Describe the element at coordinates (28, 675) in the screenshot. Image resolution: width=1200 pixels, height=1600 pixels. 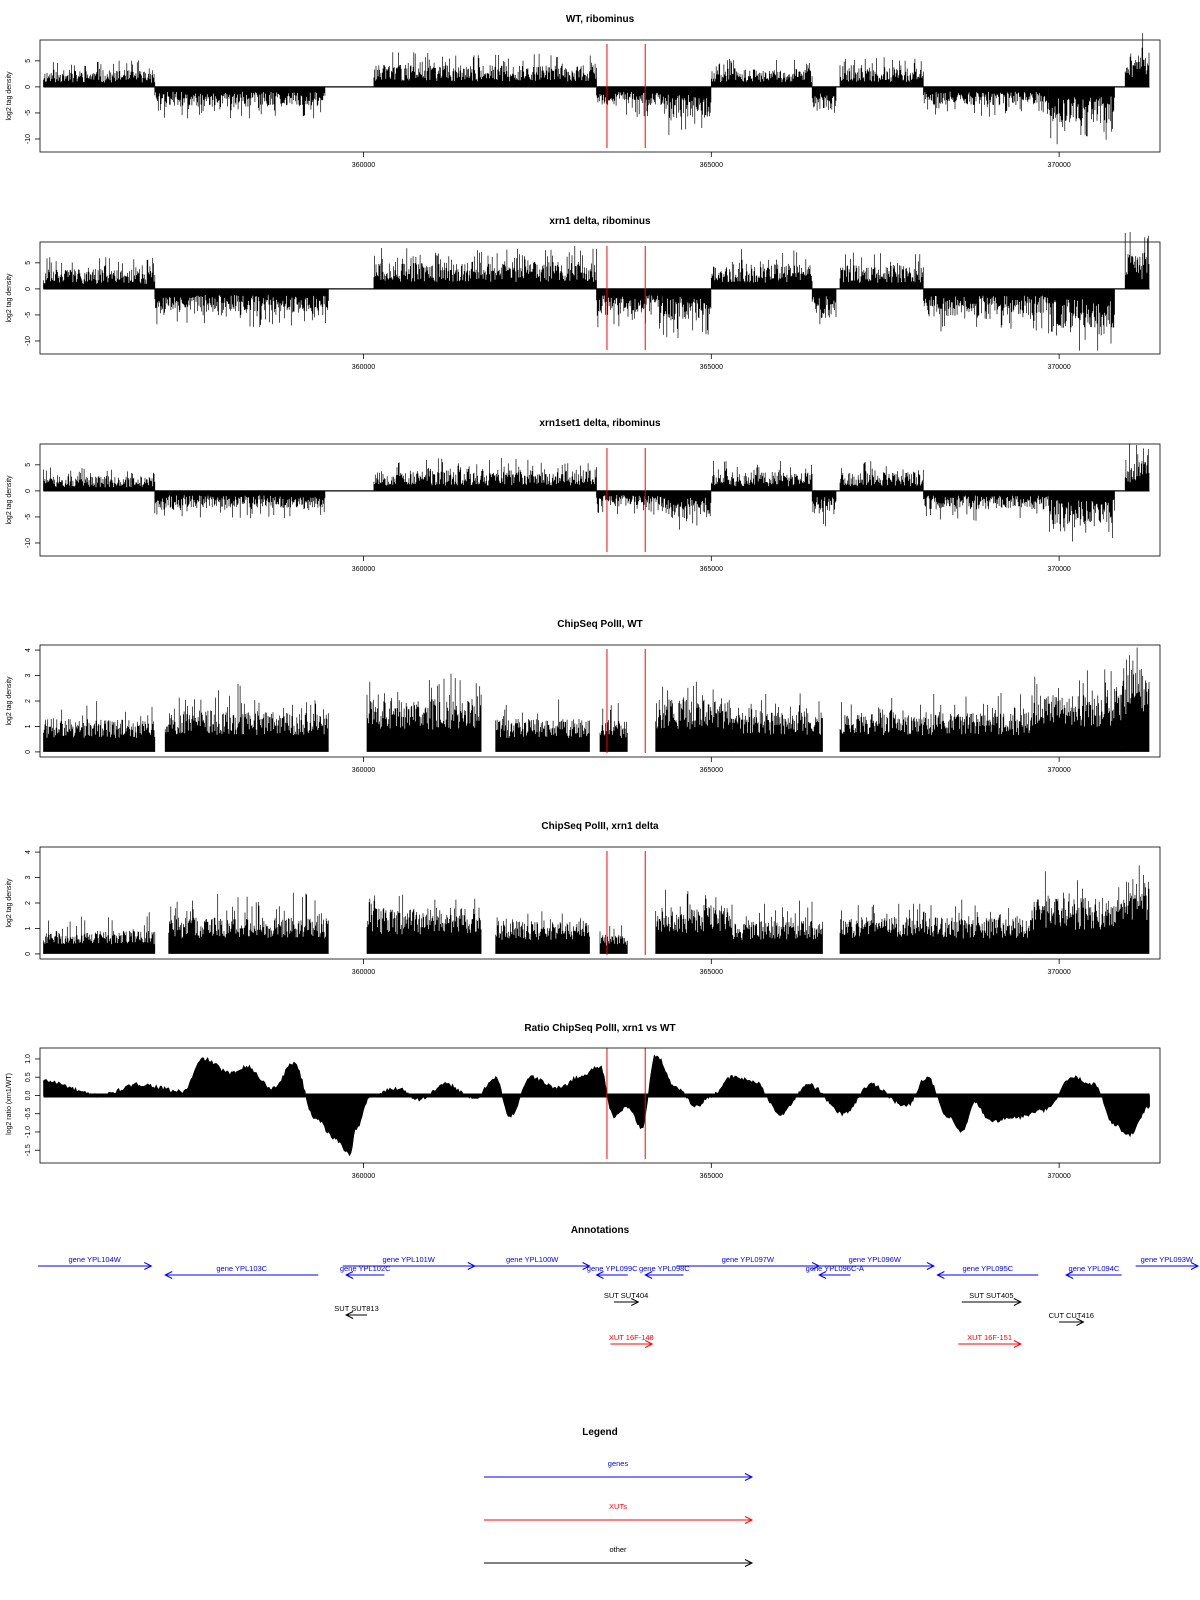
I see `y-tick-label: 3` at that location.